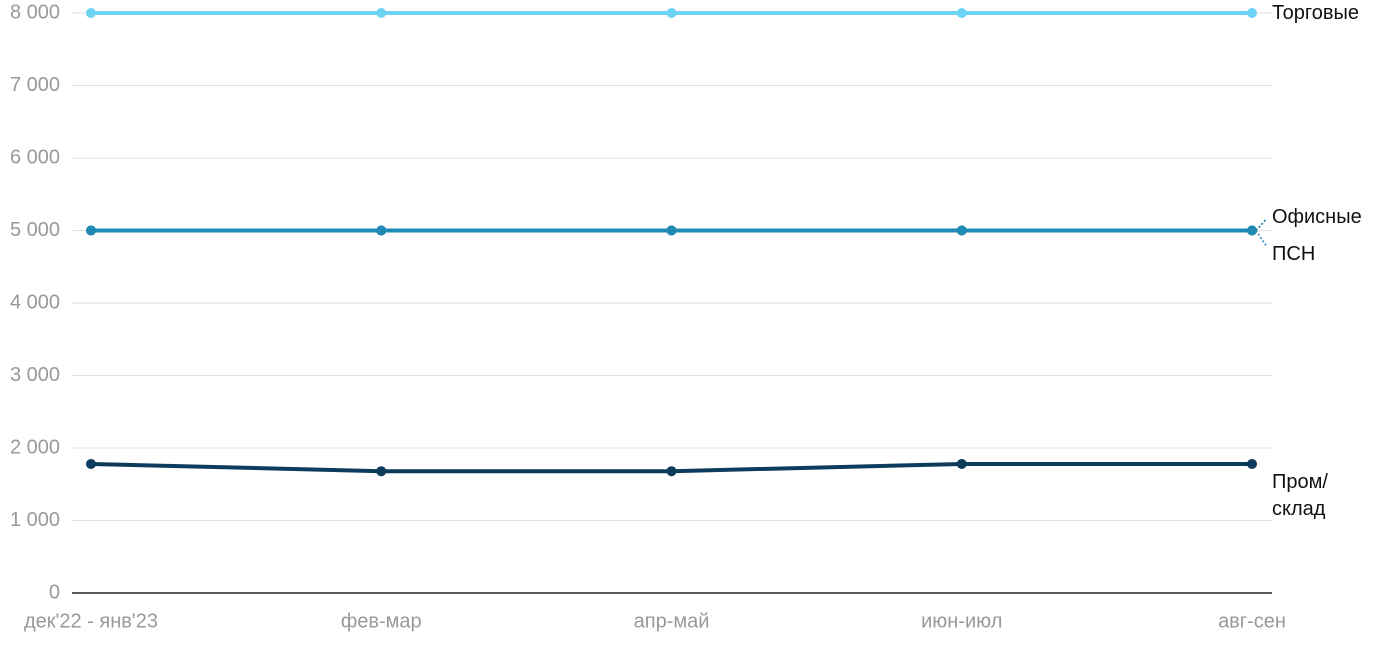 This screenshot has height=650, width=1400. I want to click on x-tick-label: авг-сен, so click(1252, 621).